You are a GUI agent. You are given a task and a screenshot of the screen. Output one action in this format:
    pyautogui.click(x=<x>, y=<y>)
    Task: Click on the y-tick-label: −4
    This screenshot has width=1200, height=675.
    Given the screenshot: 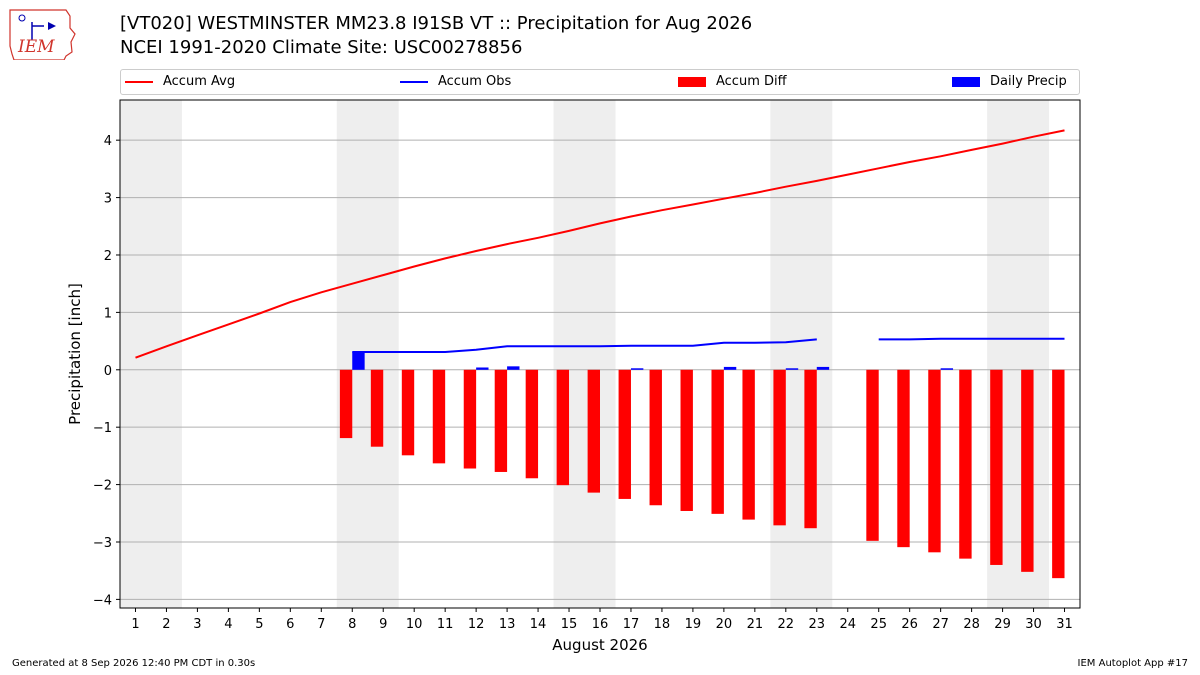 What is the action you would take?
    pyautogui.click(x=102, y=600)
    